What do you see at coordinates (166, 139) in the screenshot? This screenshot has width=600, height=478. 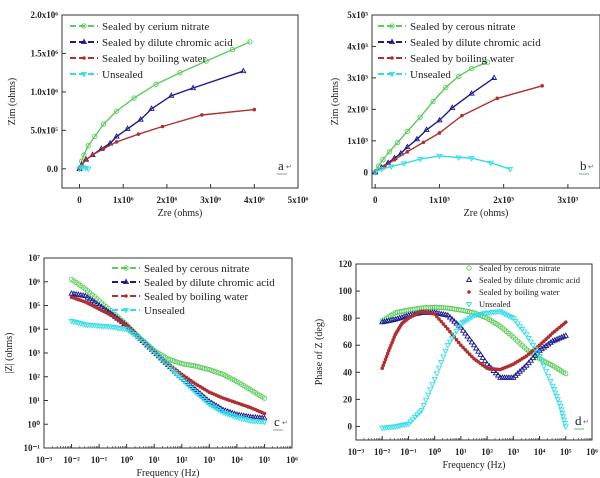 I see `series-line` at bounding box center [166, 139].